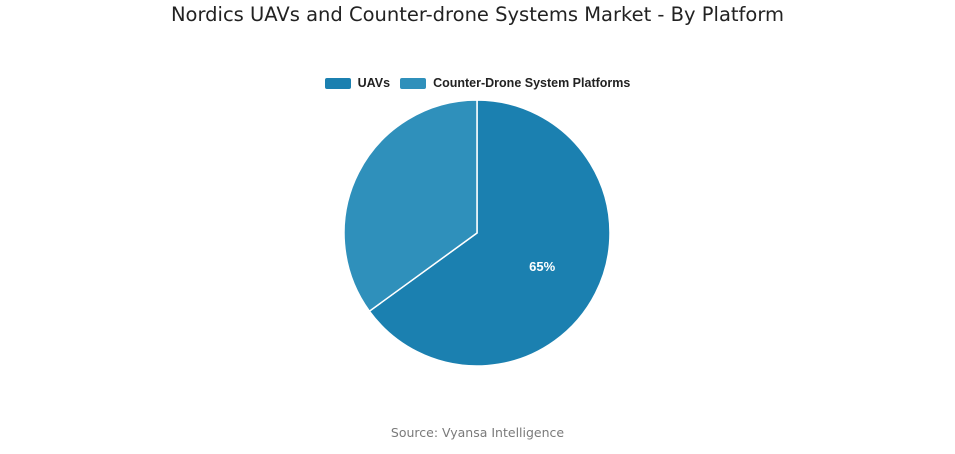 This screenshot has width=955, height=454. Describe the element at coordinates (477, 432) in the screenshot. I see `source-note: Source: Vyansa Intelligence` at that location.